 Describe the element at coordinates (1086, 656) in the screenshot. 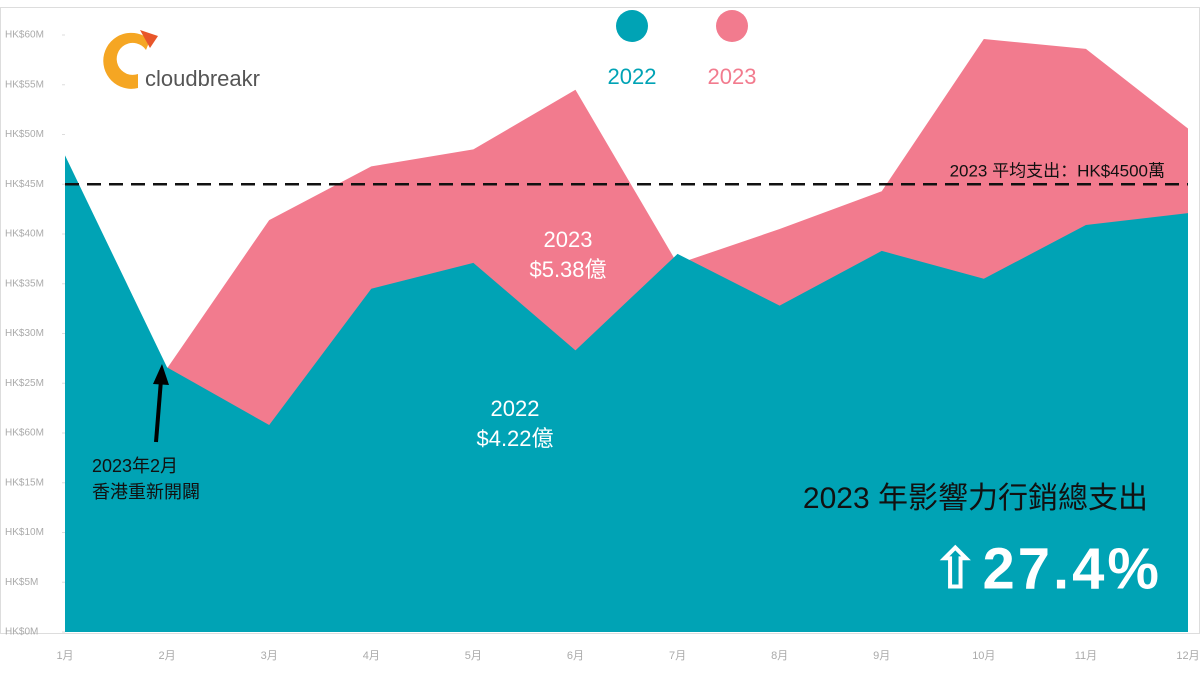

I see `x-tick-label: 11月` at that location.